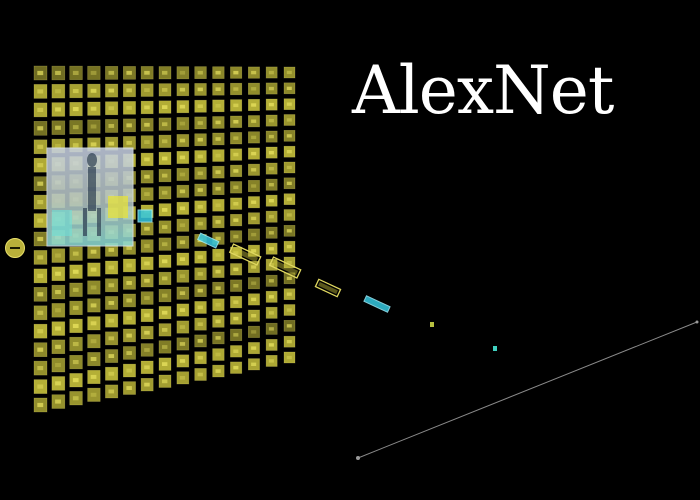  What do you see at coordinates (15, 248) in the screenshot?
I see `collapse-layer-button` at bounding box center [15, 248].